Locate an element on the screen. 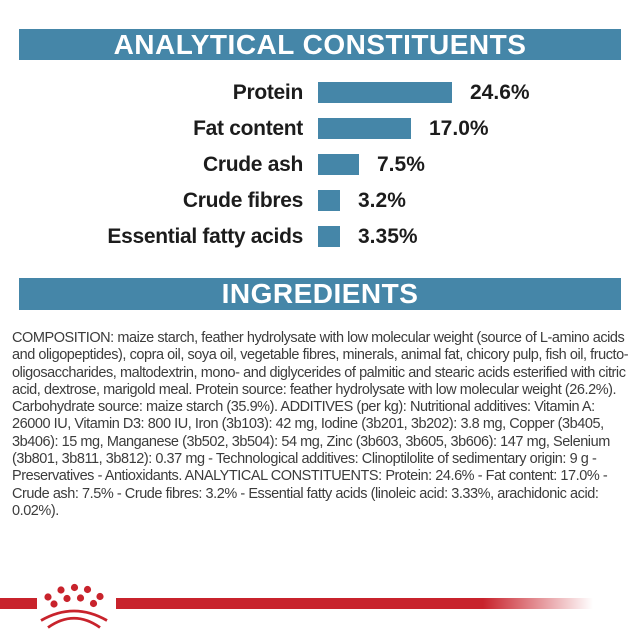 The image size is (640, 640). bar-label: Fat content is located at coordinates (248, 128).